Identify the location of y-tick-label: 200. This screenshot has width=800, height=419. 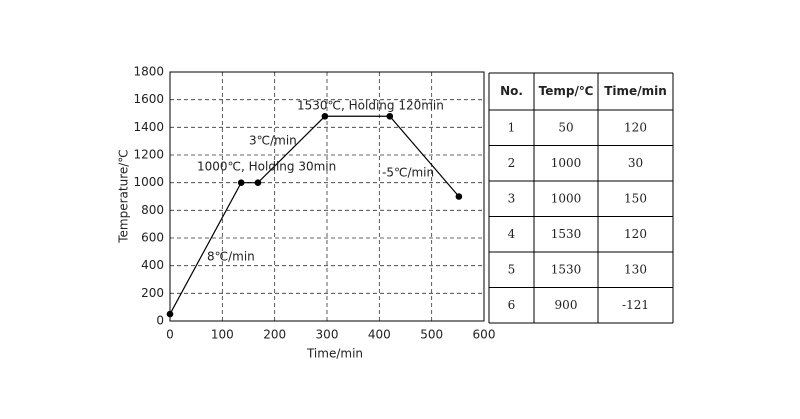
(152, 293).